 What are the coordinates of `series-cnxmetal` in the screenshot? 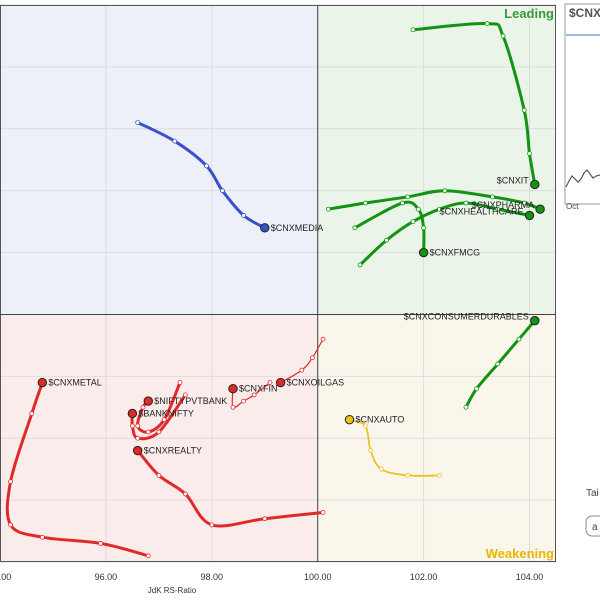 It's located at (78, 468).